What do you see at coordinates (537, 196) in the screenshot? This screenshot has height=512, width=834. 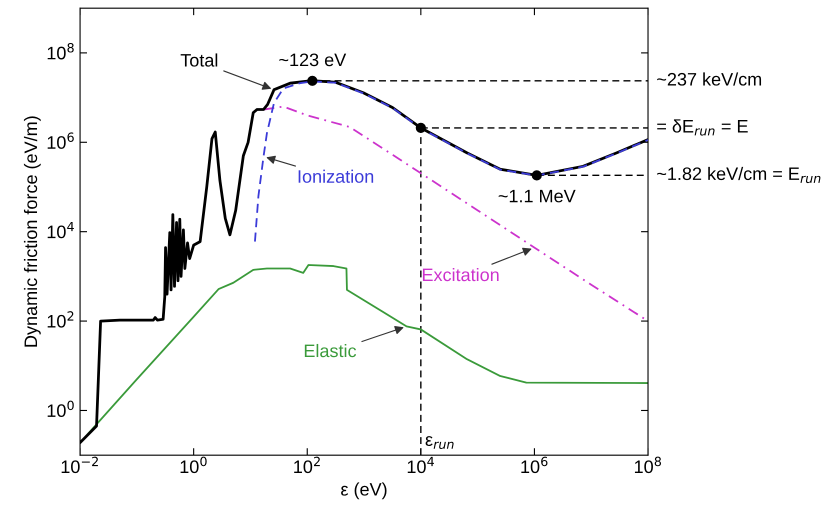 I see `annotation: ~1.1 MeV` at bounding box center [537, 196].